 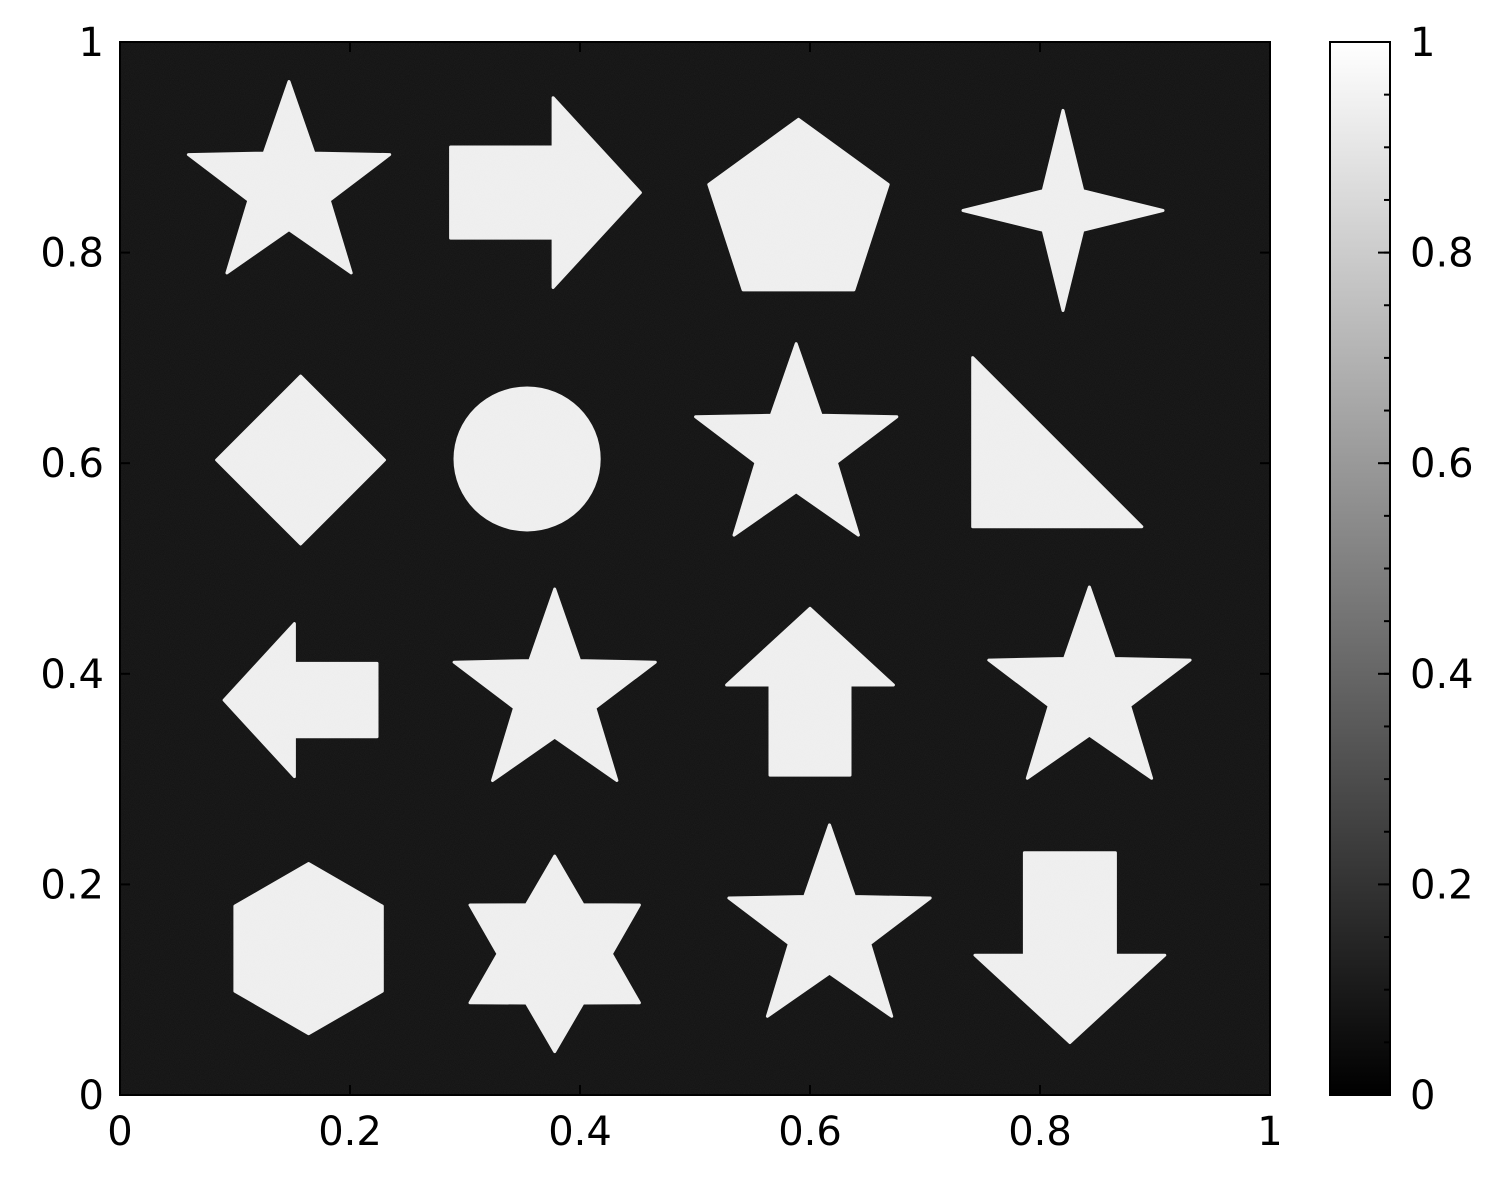 What do you see at coordinates (91, 1096) in the screenshot?
I see `y-tick-label: 0` at bounding box center [91, 1096].